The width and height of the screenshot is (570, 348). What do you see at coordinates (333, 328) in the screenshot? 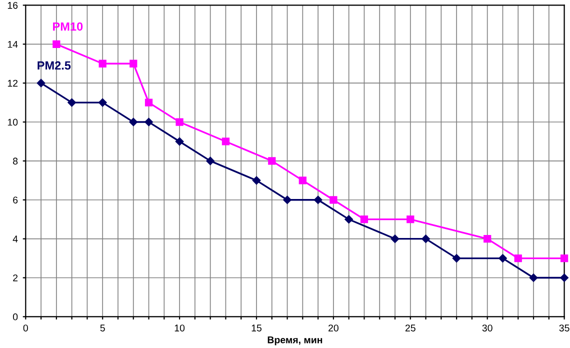
I see `x-tick-label: 20` at bounding box center [333, 328].